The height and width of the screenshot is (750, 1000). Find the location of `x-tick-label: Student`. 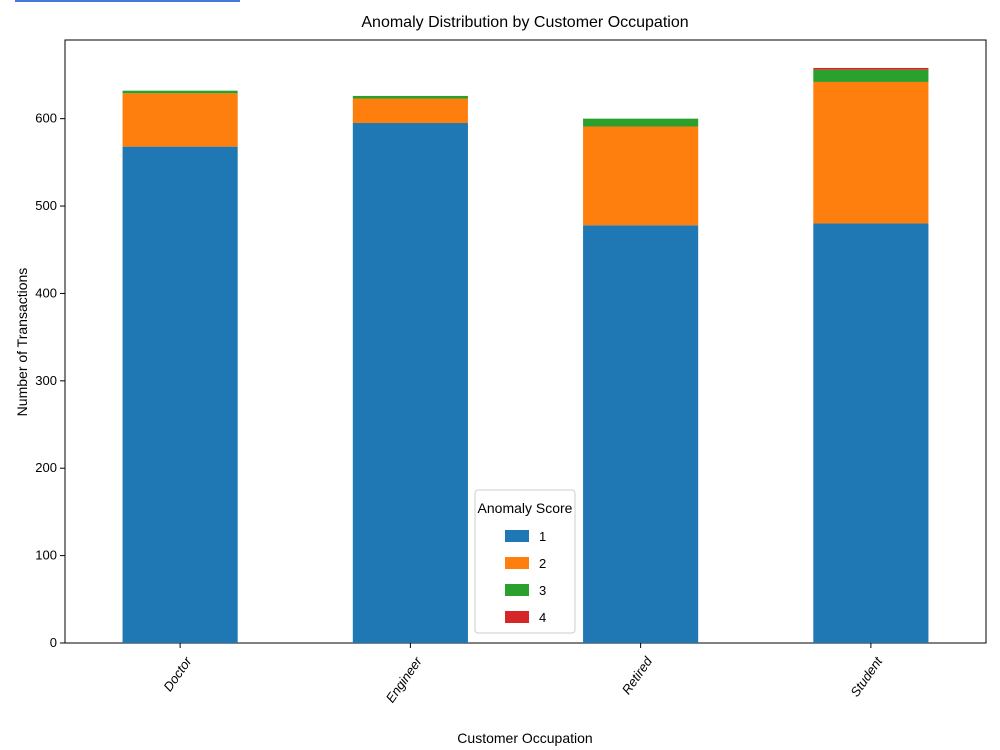

x-tick-label: Student is located at coordinates (866, 676).